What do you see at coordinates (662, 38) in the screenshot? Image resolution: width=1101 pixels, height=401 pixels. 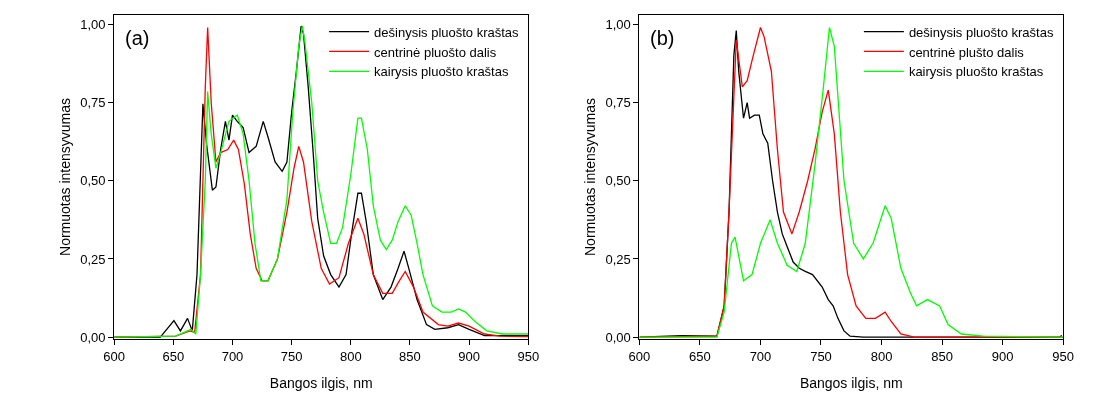 I see `annotation: (b)` at bounding box center [662, 38].